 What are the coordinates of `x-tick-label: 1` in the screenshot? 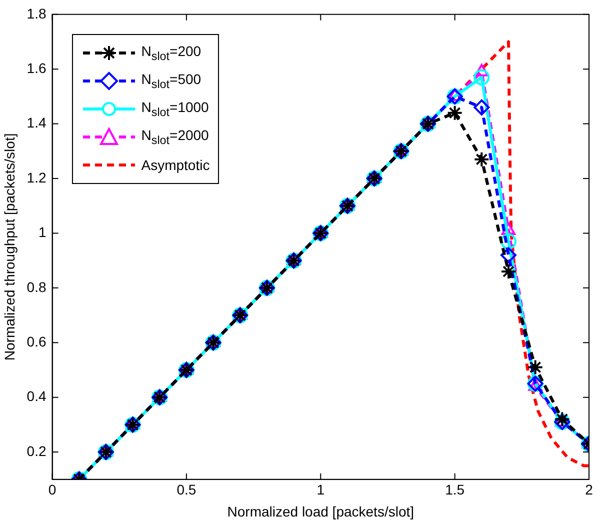 It's located at (320, 490).